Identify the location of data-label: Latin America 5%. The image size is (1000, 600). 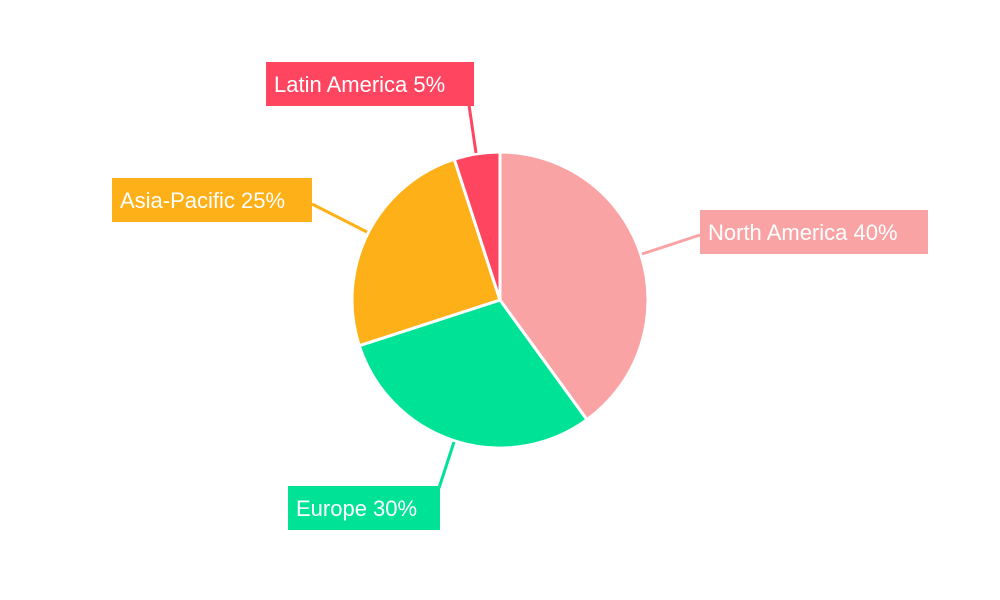
(359, 84).